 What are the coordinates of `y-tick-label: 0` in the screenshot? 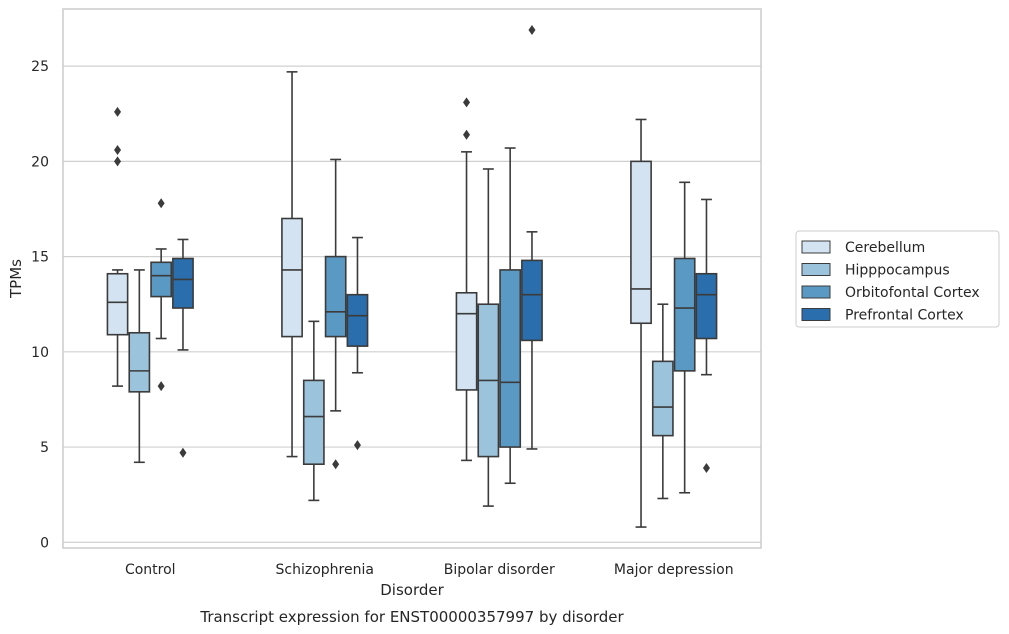 It's located at (44, 543).